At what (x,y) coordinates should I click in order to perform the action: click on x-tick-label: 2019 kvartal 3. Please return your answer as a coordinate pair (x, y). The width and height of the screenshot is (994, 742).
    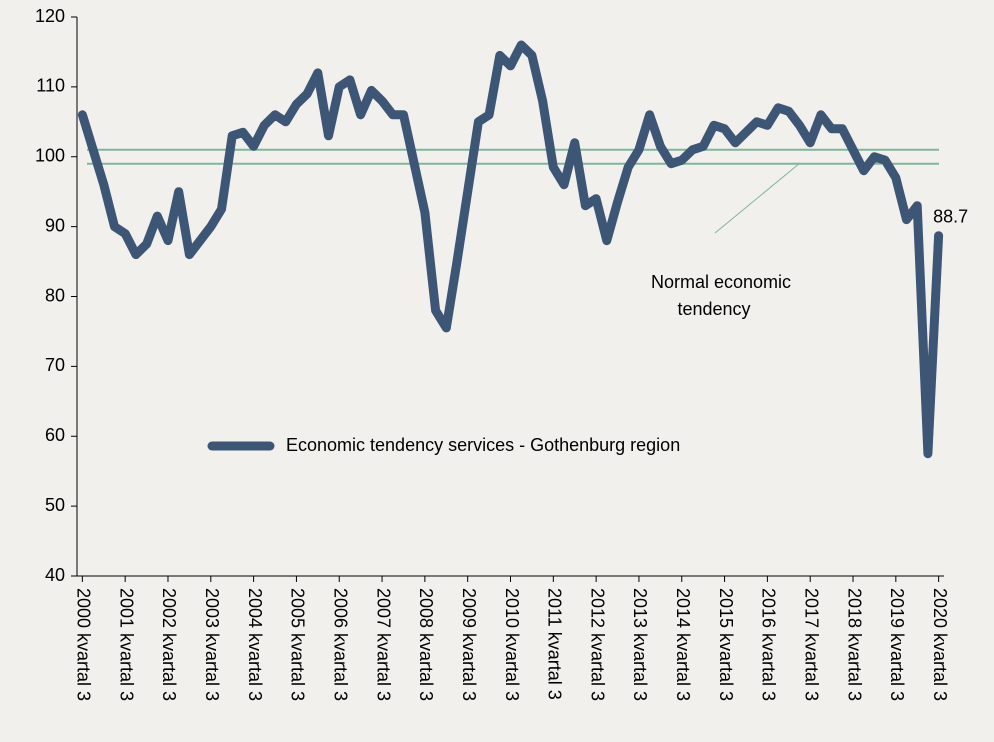
    Looking at the image, I should click on (897, 644).